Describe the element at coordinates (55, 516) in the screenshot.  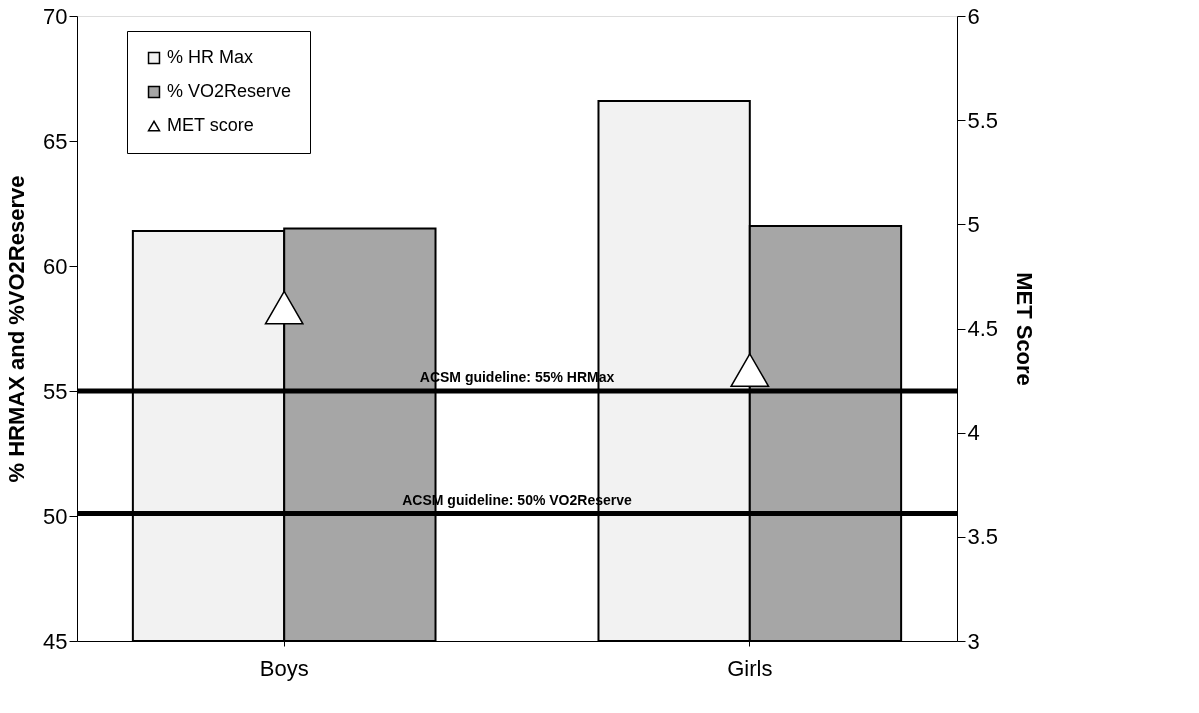
I see `y-tick-label: 50` at that location.